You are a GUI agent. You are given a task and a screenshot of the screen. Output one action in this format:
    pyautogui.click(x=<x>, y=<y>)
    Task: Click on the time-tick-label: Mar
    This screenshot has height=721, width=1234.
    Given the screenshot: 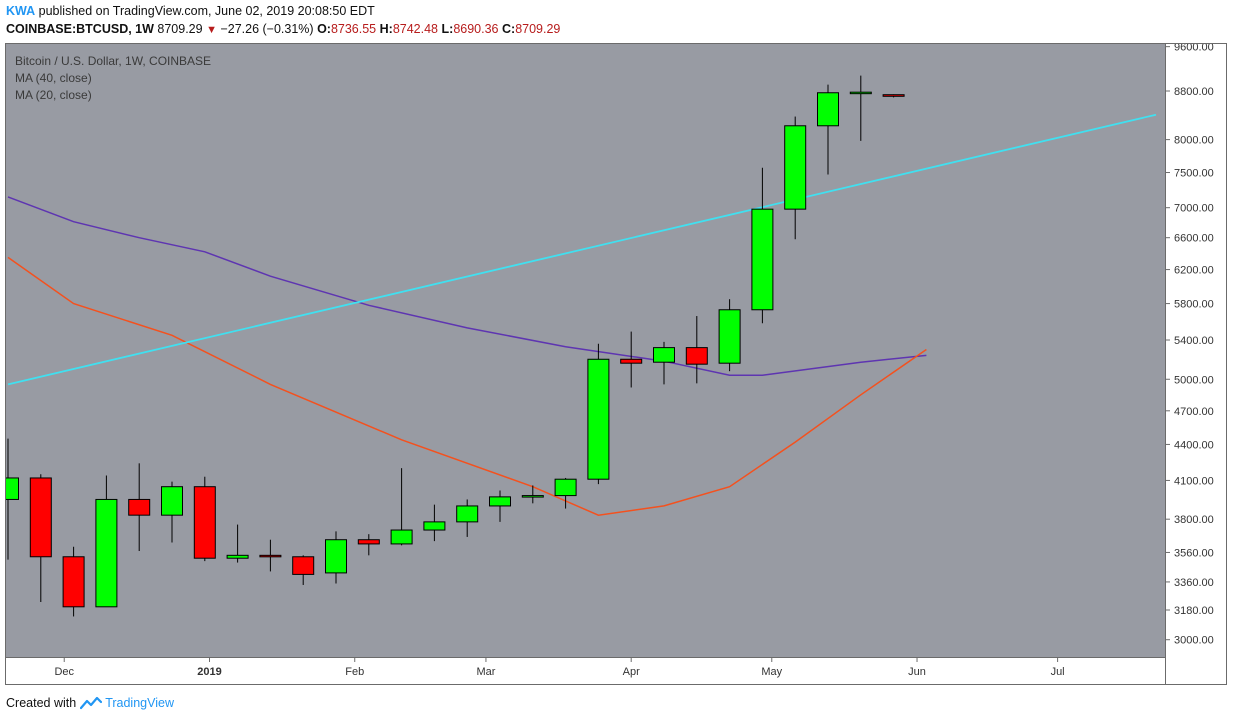 What is the action you would take?
    pyautogui.click(x=485, y=672)
    